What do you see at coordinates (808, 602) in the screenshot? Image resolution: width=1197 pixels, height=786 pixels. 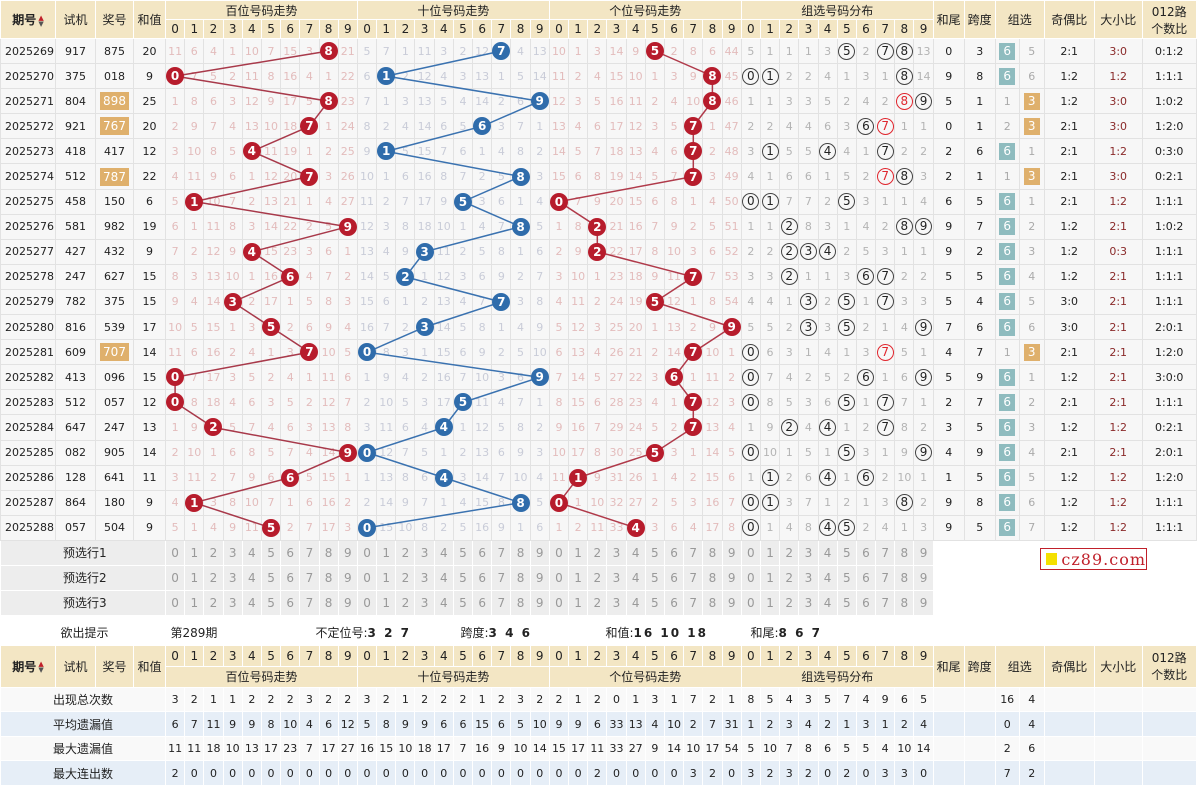 I see `zuxuan-preselect-digit: 3` at bounding box center [808, 602].